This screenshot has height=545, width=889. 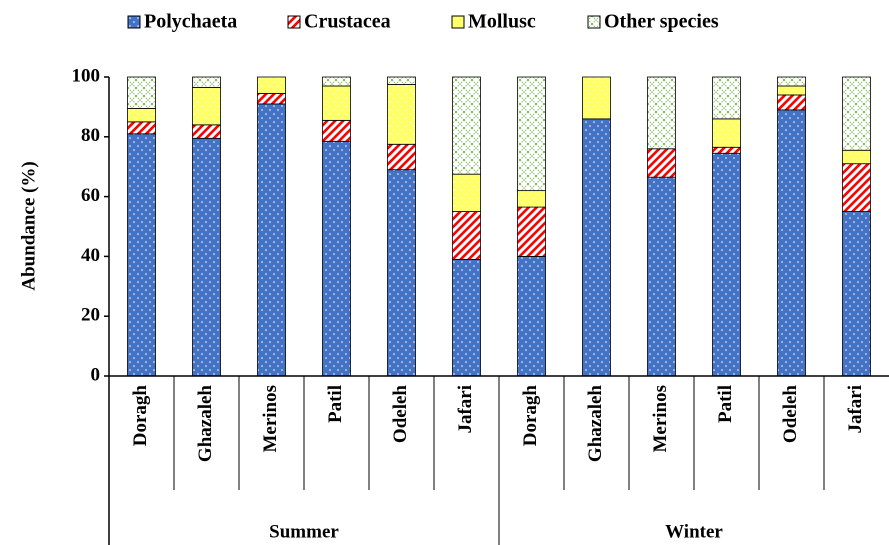 I want to click on y-tick-label: 40, so click(x=90, y=255).